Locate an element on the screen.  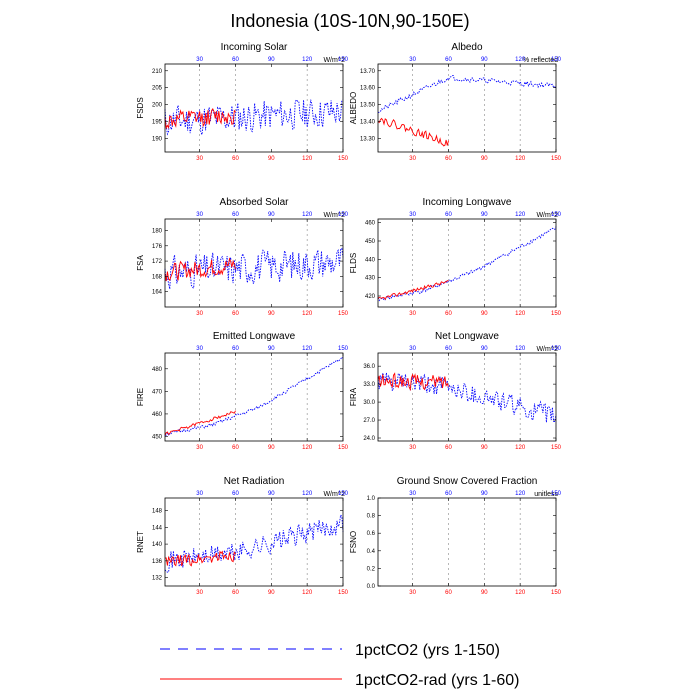
bottom-tick-label-fira-4: 150 is located at coordinates (556, 448).